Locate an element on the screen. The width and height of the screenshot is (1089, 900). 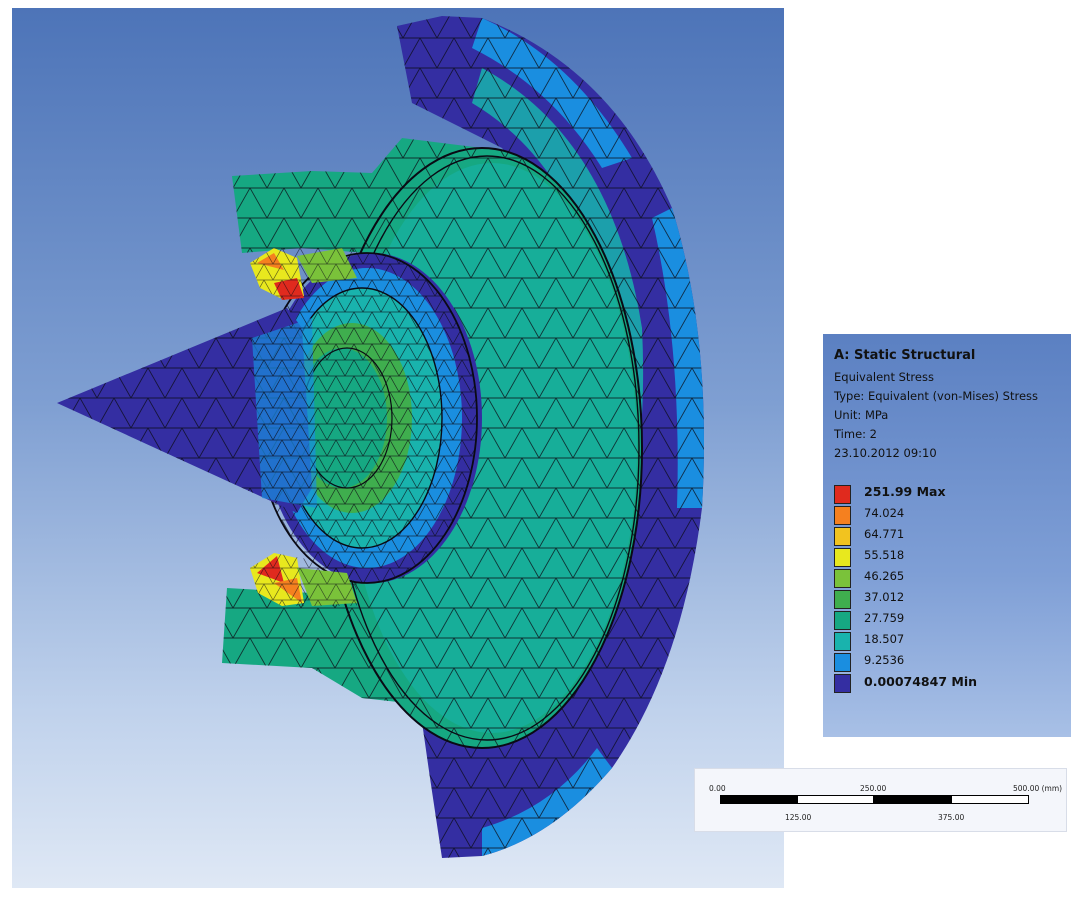
legend-level-max: 251.99 Max is located at coordinates (905, 491).